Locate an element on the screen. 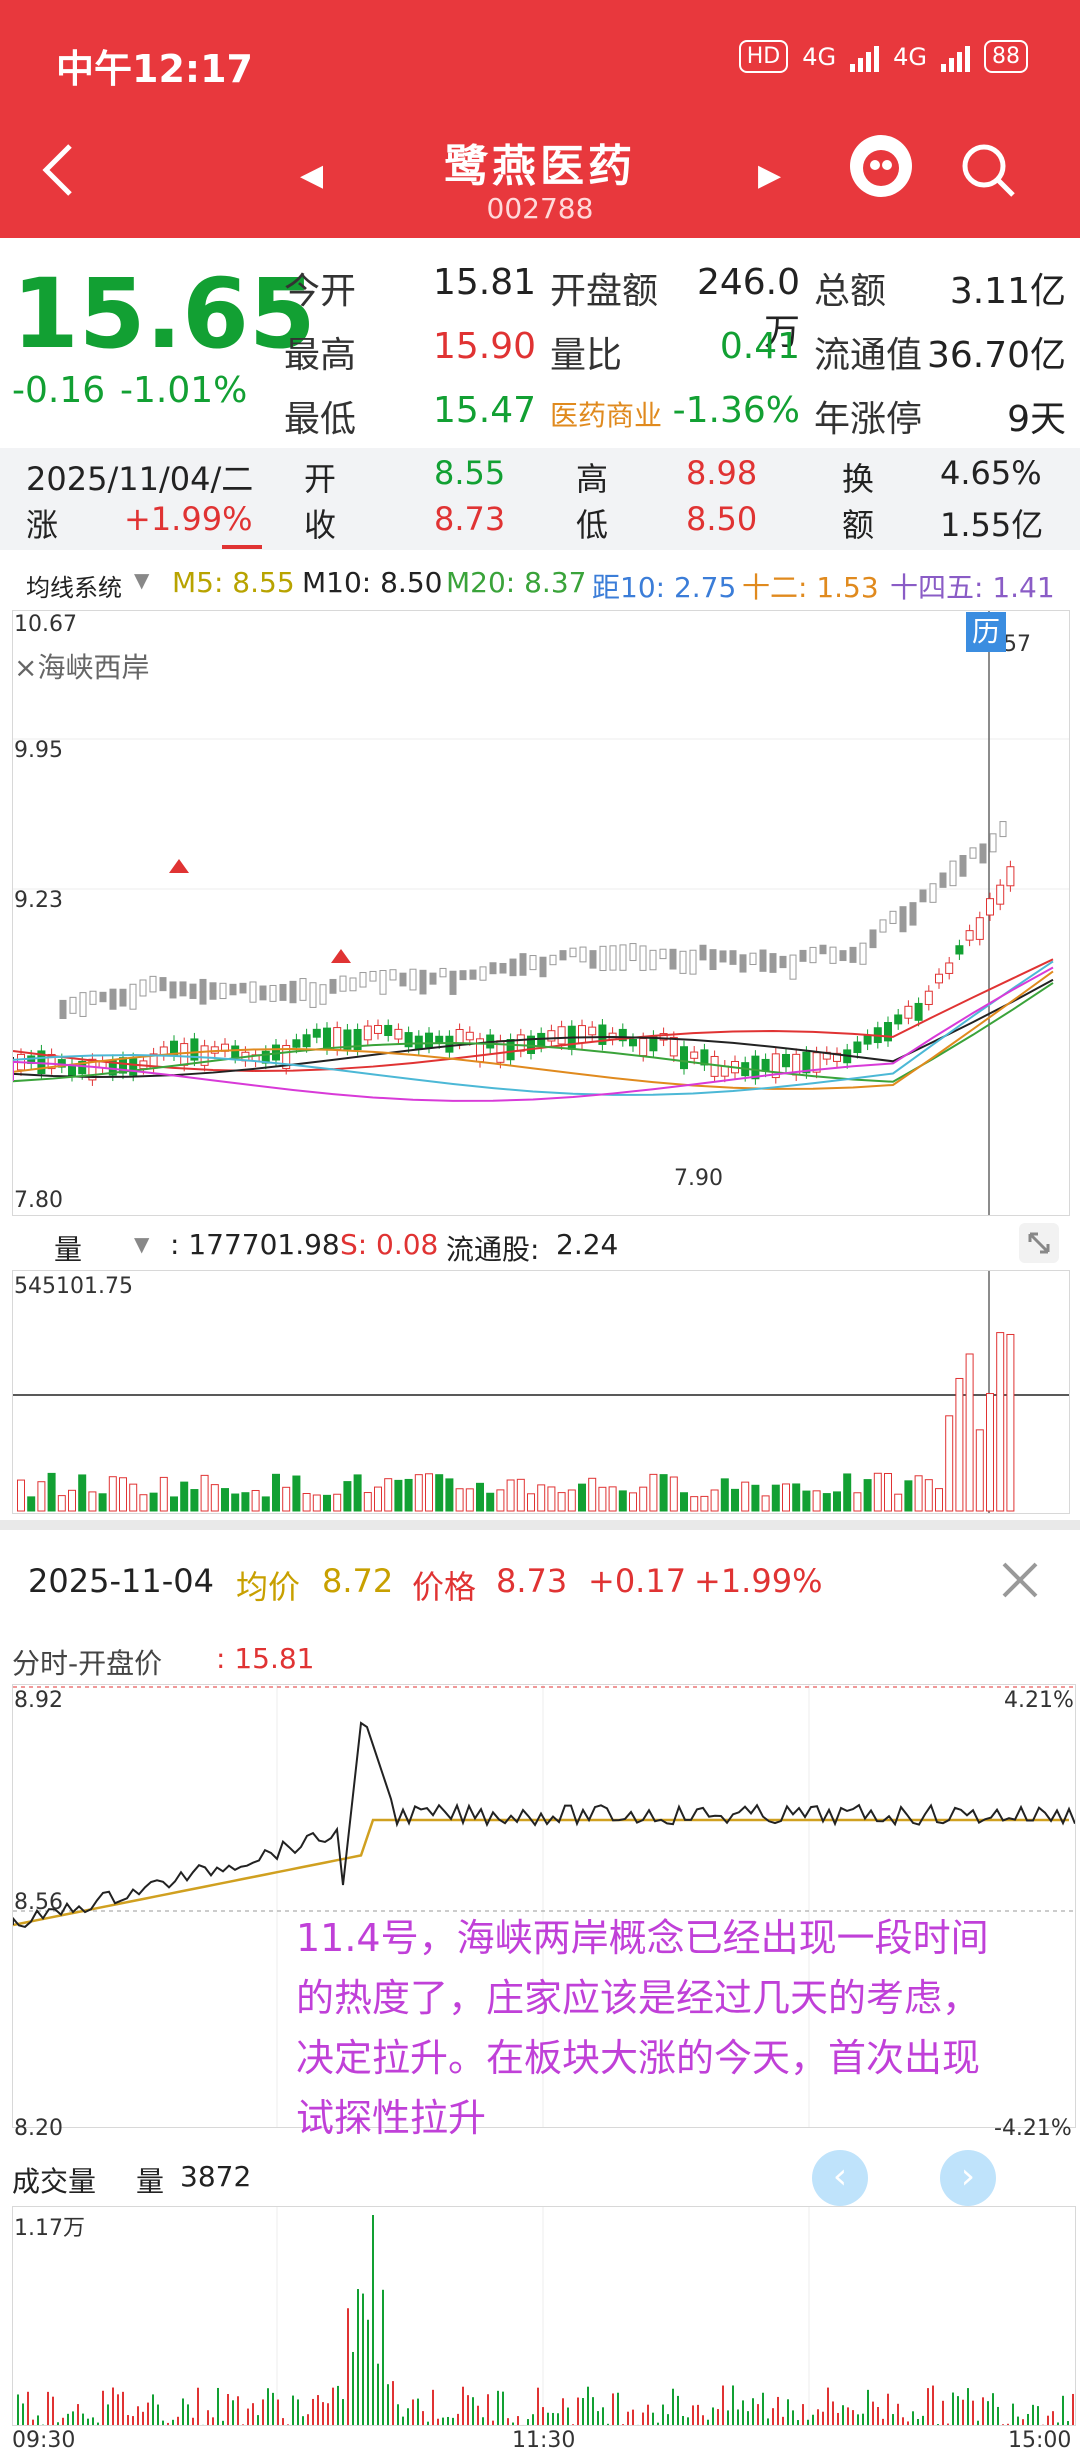 This screenshot has width=1080, height=2460. prev-day-button: ‹ is located at coordinates (840, 2178).